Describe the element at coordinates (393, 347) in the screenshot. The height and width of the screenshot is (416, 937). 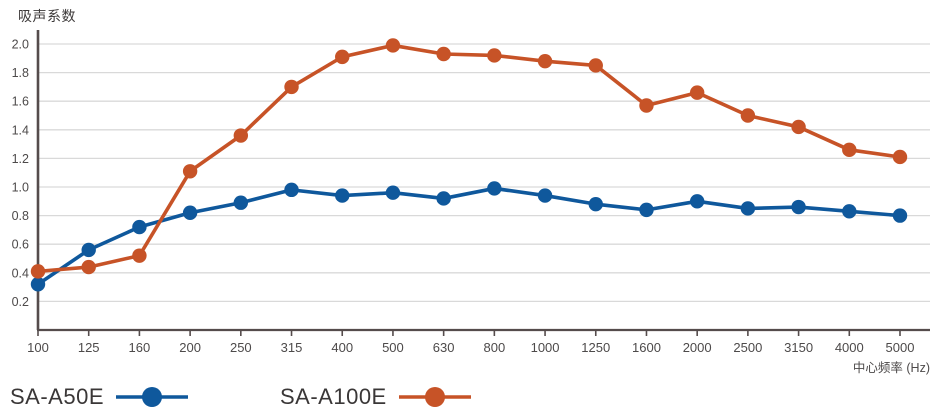
I see `x-tick-label: 500` at that location.